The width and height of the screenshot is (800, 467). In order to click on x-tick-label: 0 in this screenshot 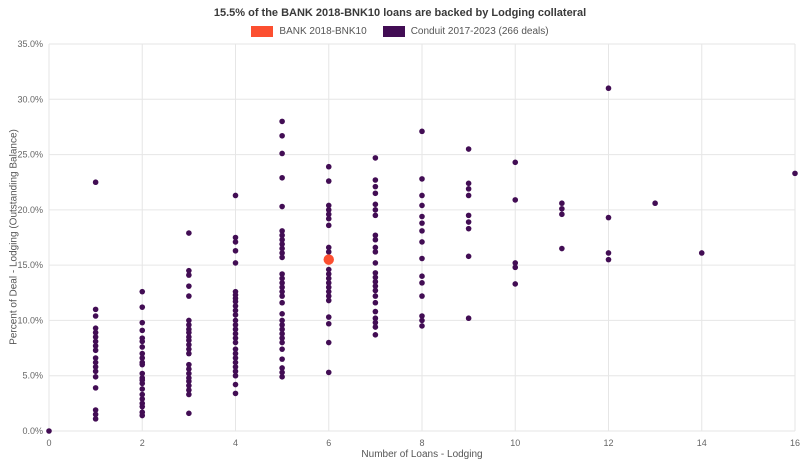, I will do `click(48, 443)`.